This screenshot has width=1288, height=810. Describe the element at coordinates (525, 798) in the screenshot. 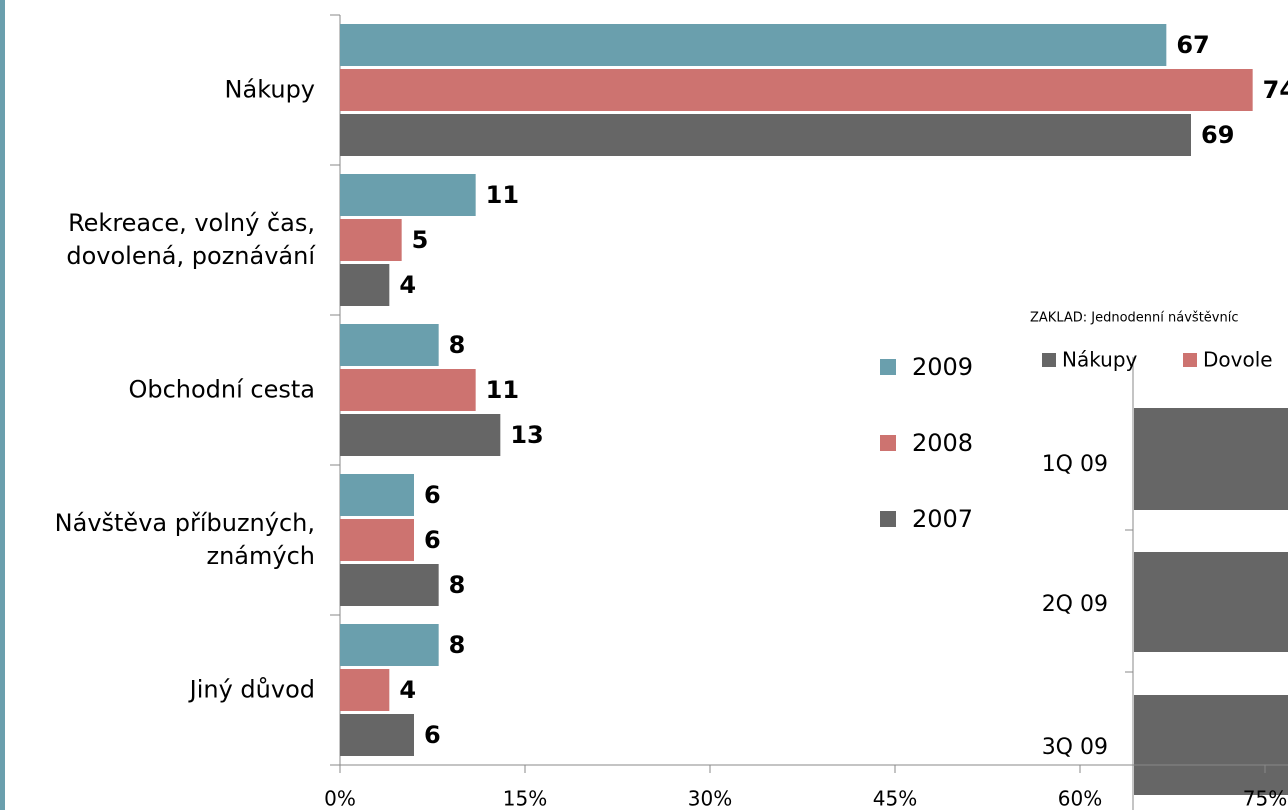

I see `x-tick-label: 15%` at that location.